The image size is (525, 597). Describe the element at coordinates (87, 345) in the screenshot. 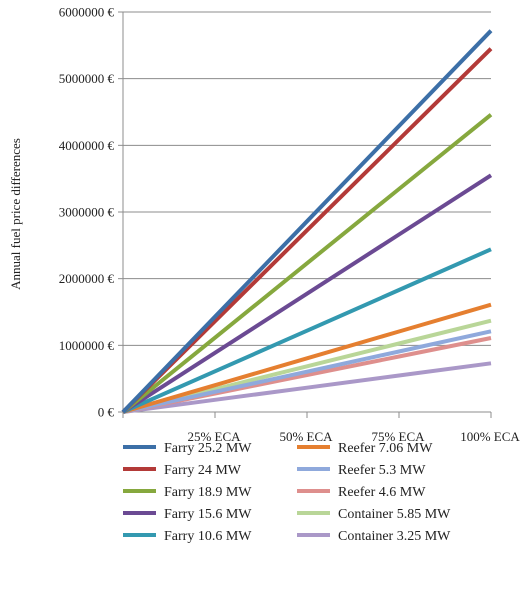

I see `y-tick-label: 1000000 €` at that location.